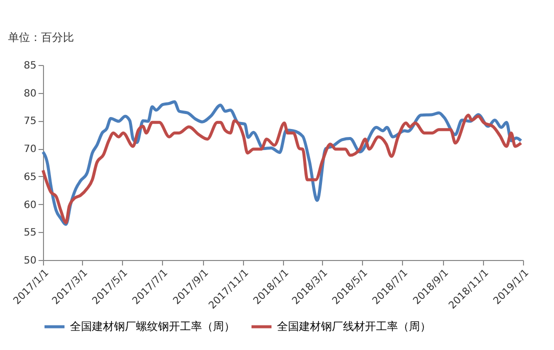 Image resolution: width=554 pixels, height=350 pixels. What do you see at coordinates (30, 233) in the screenshot?
I see `y-tick-label: 55` at bounding box center [30, 233].